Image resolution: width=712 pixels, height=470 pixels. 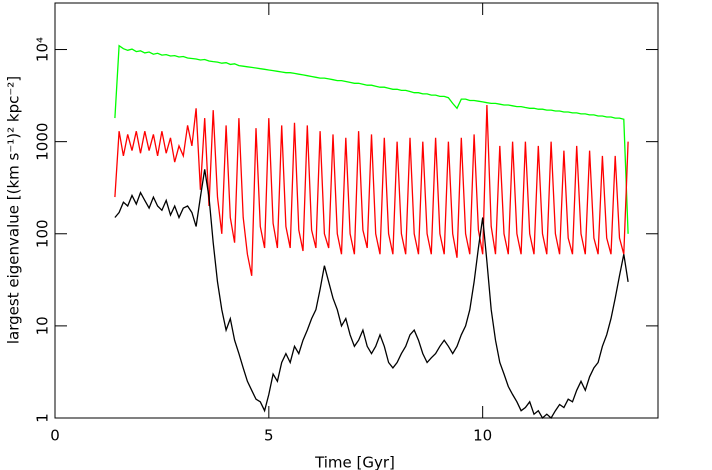 What do you see at coordinates (55, 436) in the screenshot?
I see `x-tick-label: 0` at bounding box center [55, 436].